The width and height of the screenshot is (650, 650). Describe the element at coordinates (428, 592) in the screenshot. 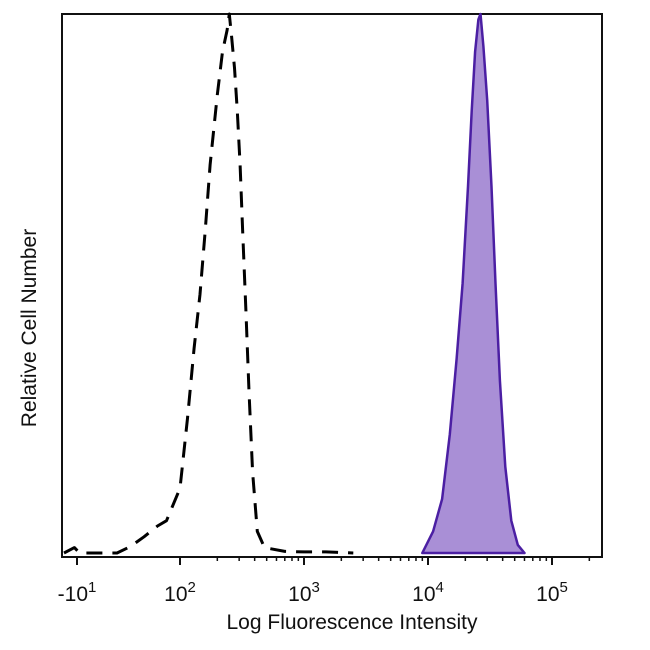

I see `x-tick-label: 10⁴` at that location.